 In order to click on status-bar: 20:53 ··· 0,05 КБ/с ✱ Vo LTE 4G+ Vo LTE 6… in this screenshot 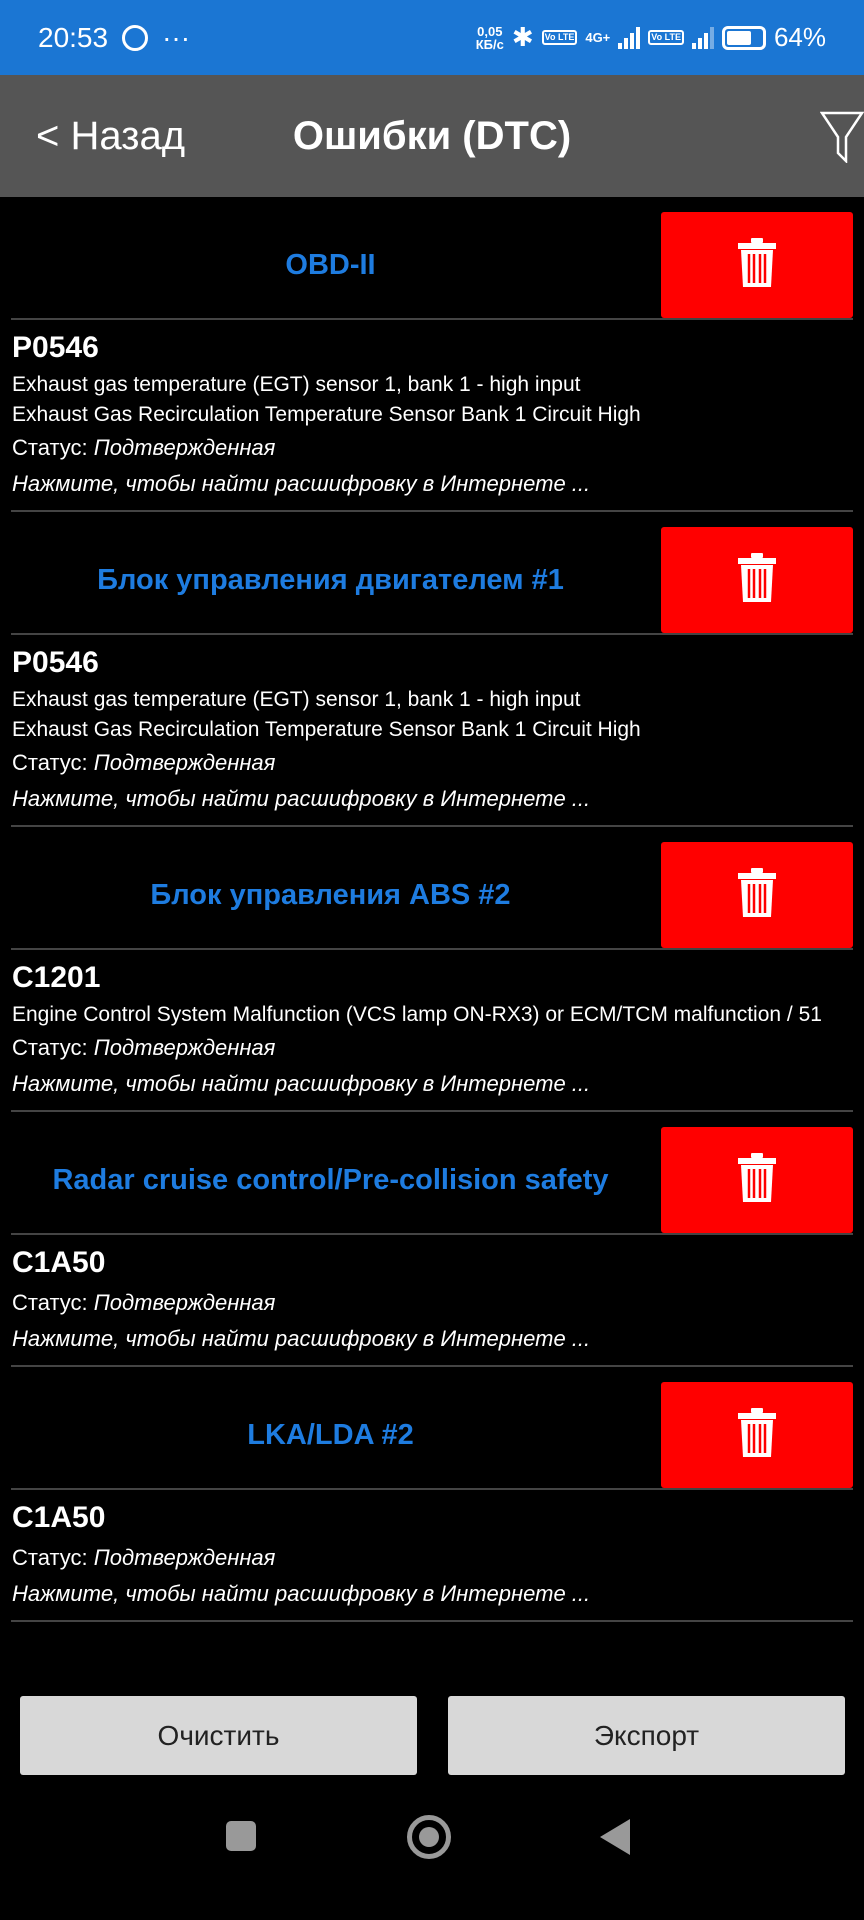, I will do `click(432, 37)`.